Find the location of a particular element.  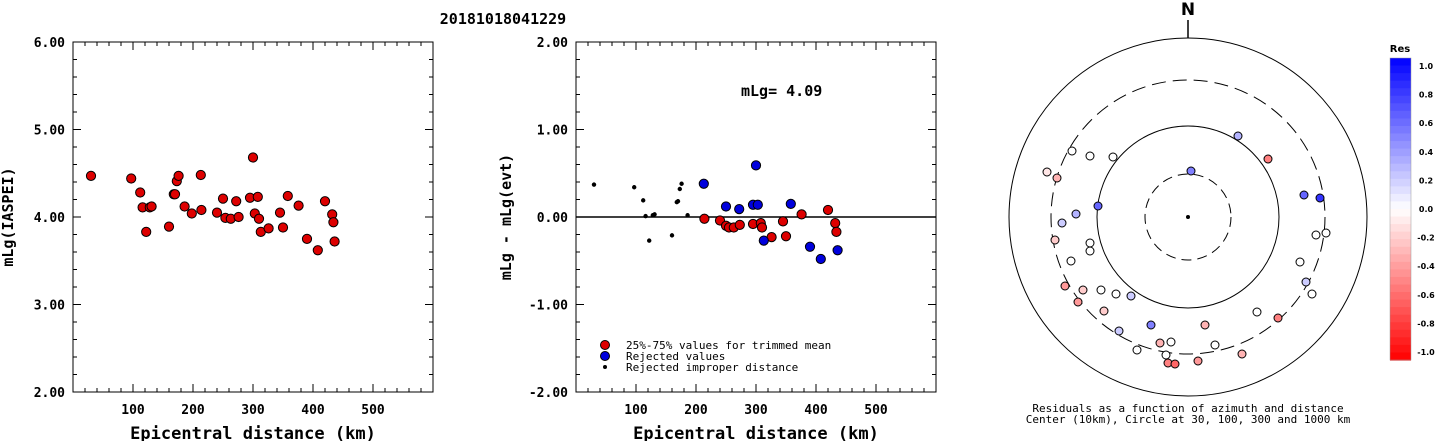

colorbar-tick-label: 0.6 is located at coordinates (1426, 123).